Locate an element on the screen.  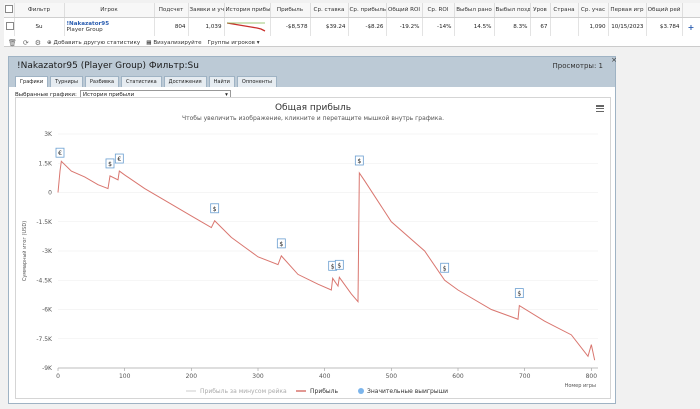
select-all-checkbox is located at coordinates (9, 10).